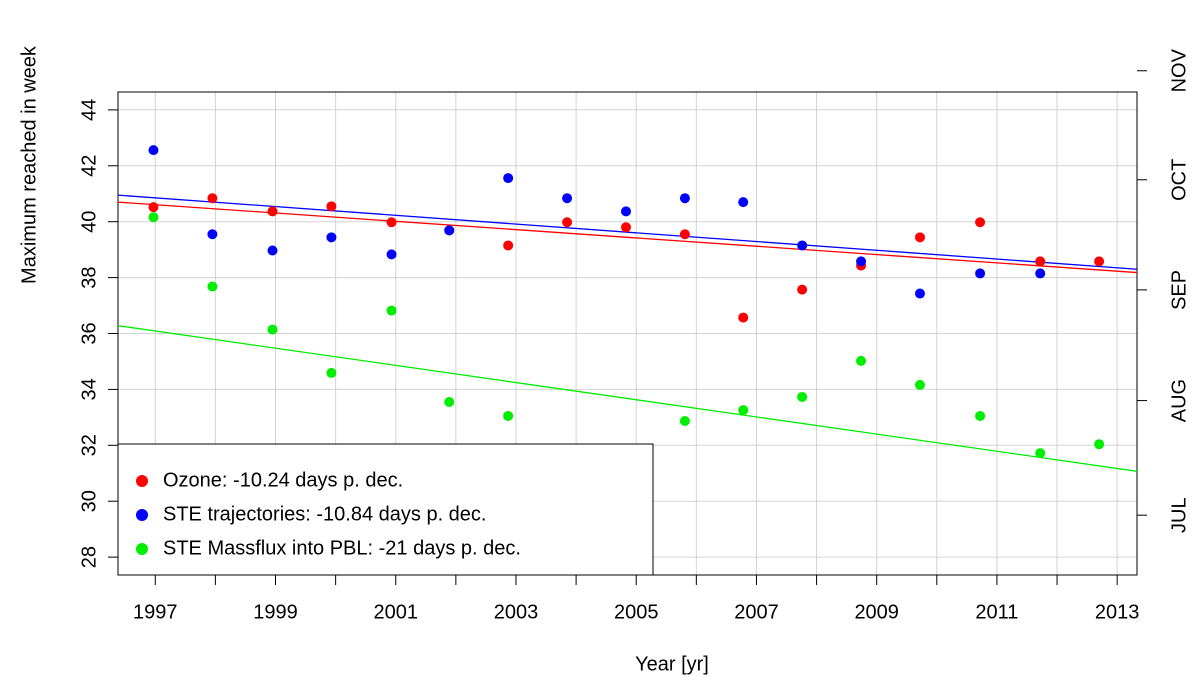 This screenshot has height=685, width=1195. Describe the element at coordinates (89, 166) in the screenshot. I see `y-tick-label: 42` at that location.